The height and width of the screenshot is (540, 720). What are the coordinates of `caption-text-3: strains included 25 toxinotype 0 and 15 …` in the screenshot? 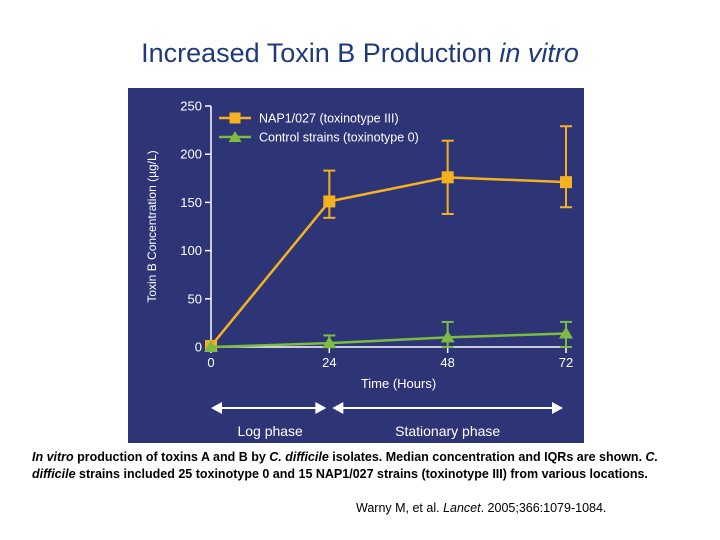 It's located at (361, 474).